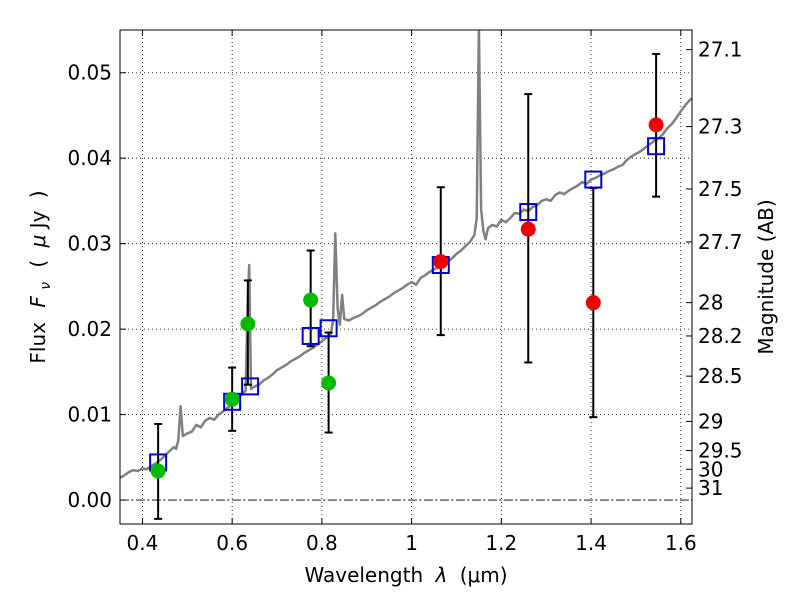  Describe the element at coordinates (322, 543) in the screenshot. I see `x-tick-label: 0.8` at that location.